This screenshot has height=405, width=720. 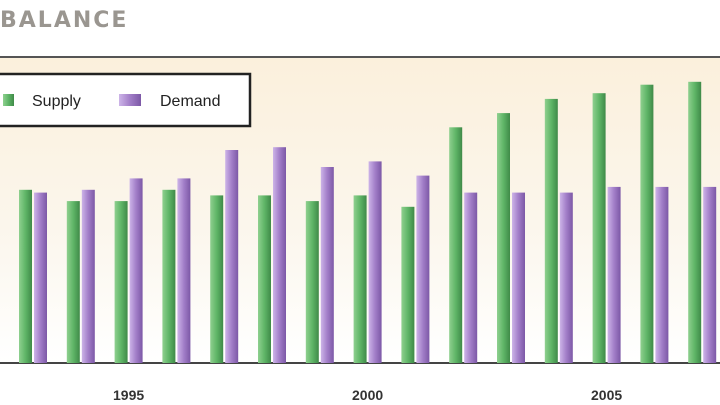 I want to click on bar-demand-2006, so click(x=662, y=274).